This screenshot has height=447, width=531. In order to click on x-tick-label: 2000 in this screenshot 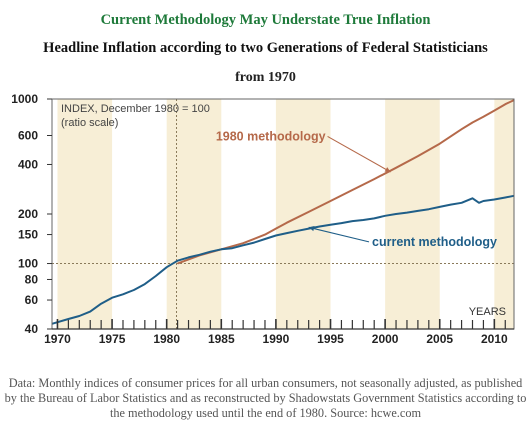, I will do `click(385, 339)`.